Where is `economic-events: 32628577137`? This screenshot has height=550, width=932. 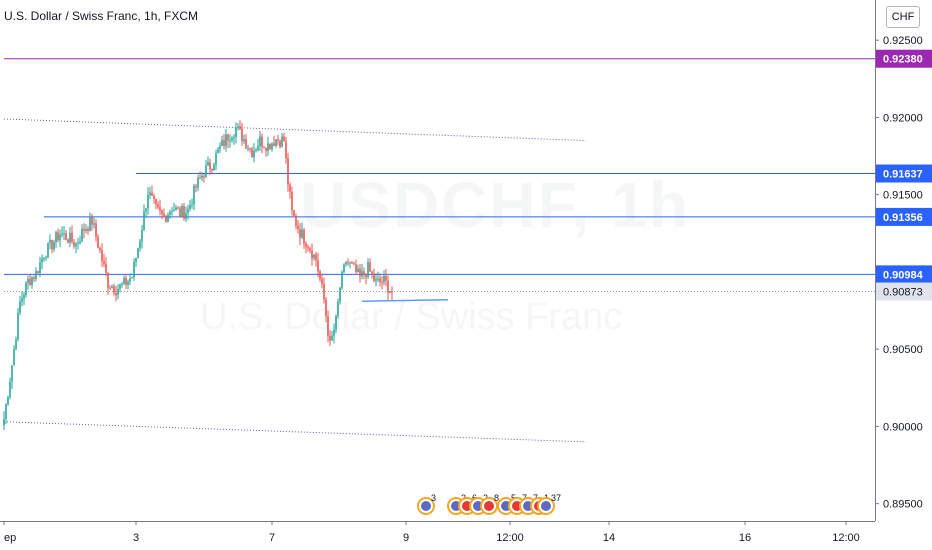
economic-events: 32628577137 is located at coordinates (489, 504).